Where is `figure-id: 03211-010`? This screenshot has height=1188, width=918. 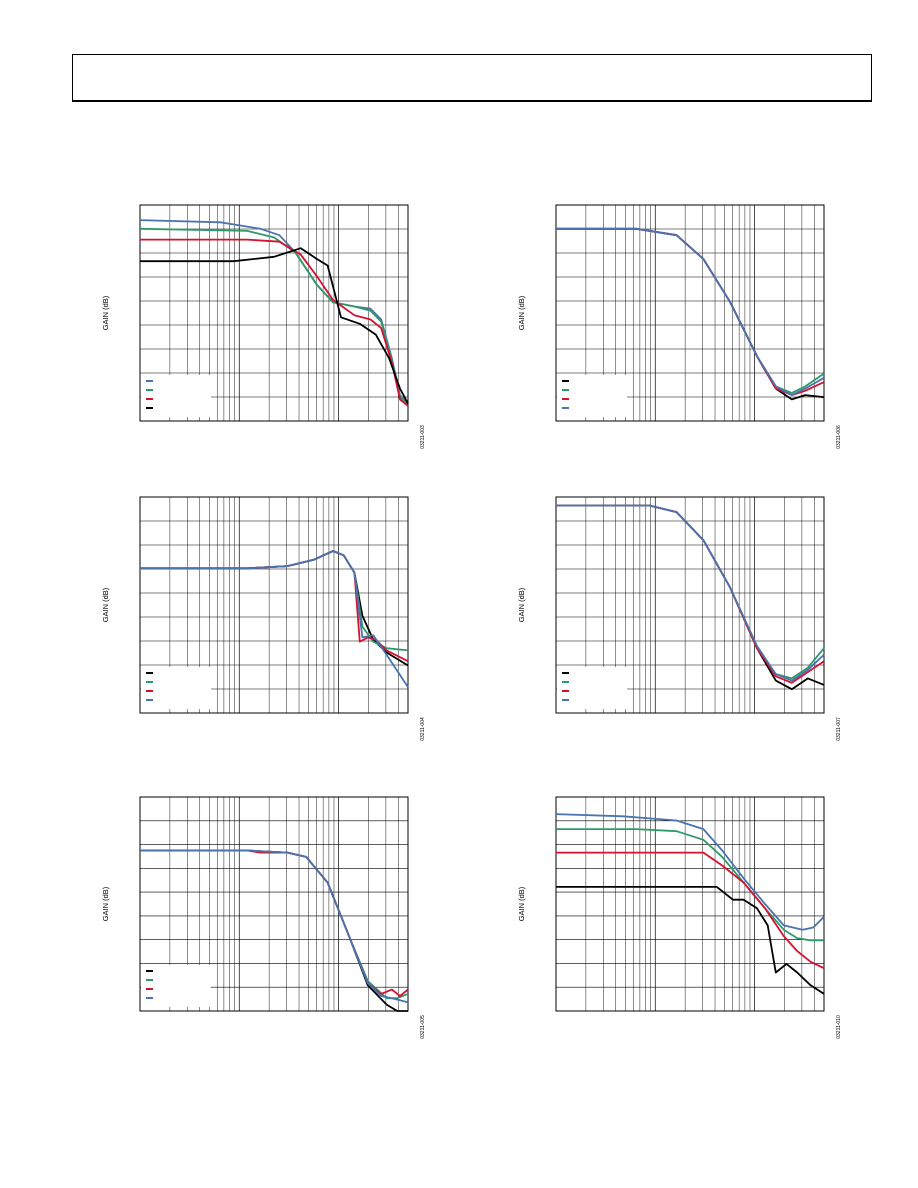 figure-id: 03211-010 is located at coordinates (839, 1027).